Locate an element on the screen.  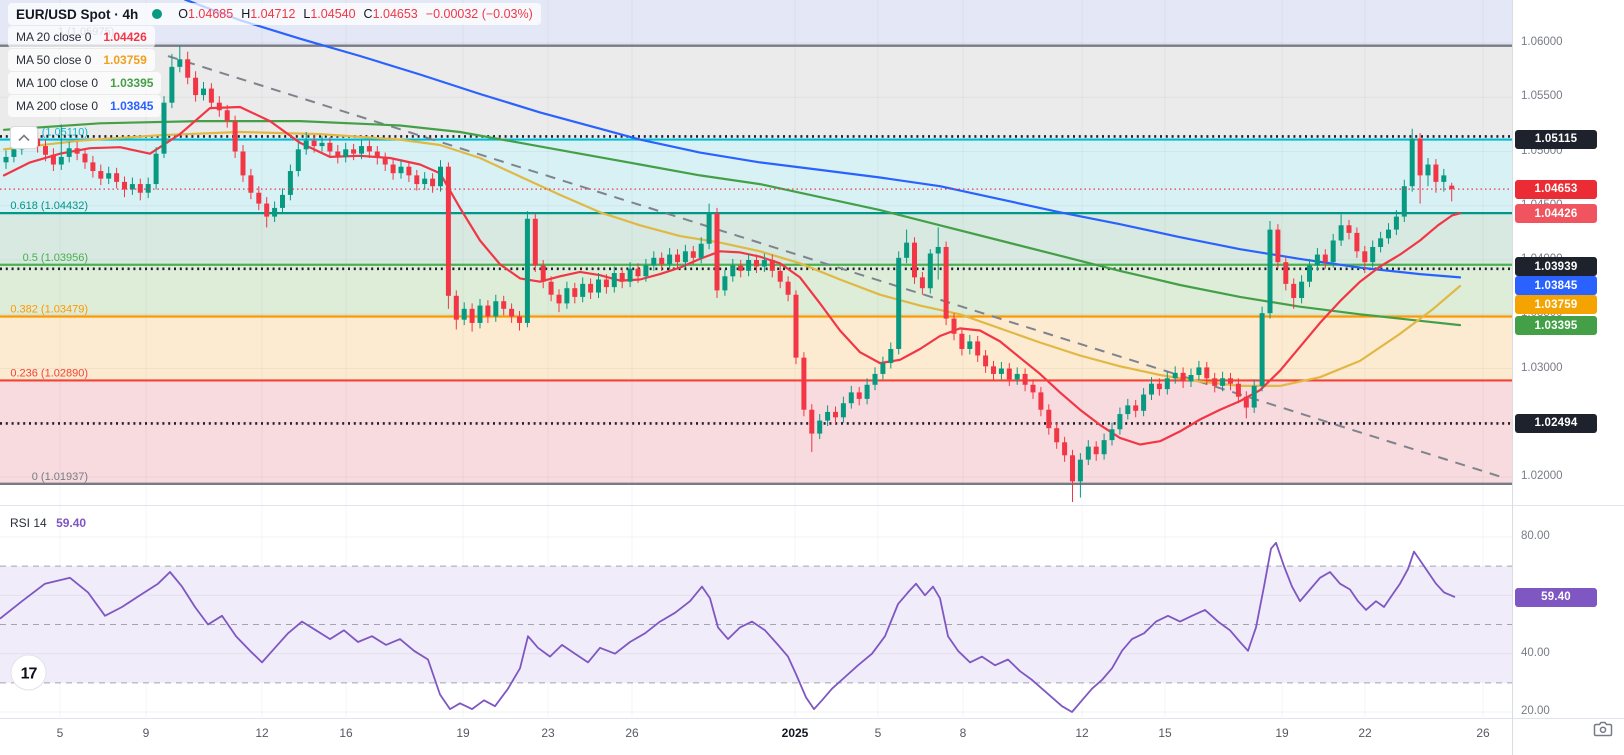
legend-ma-row-1: MA 20 close 0 1.04426 is located at coordinates (81, 37).